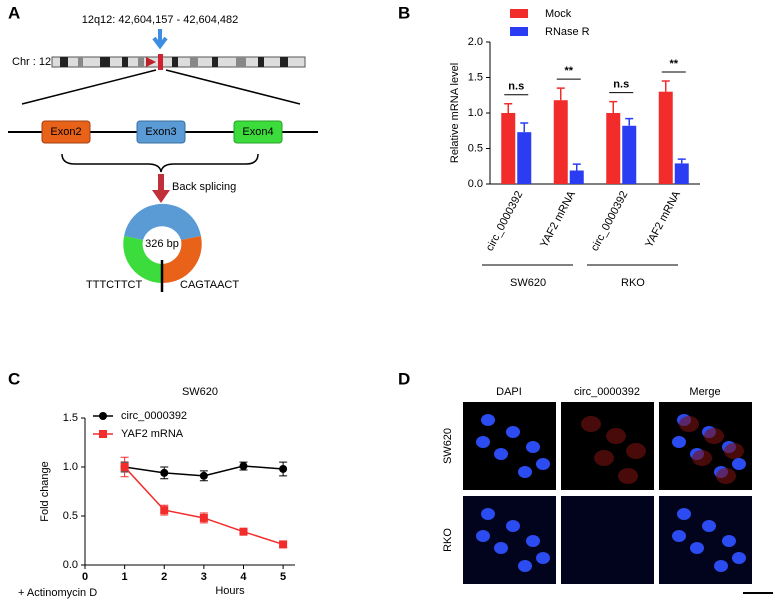 This screenshot has height=600, width=778. I want to click on column-label: circ_0000392, so click(607, 392).